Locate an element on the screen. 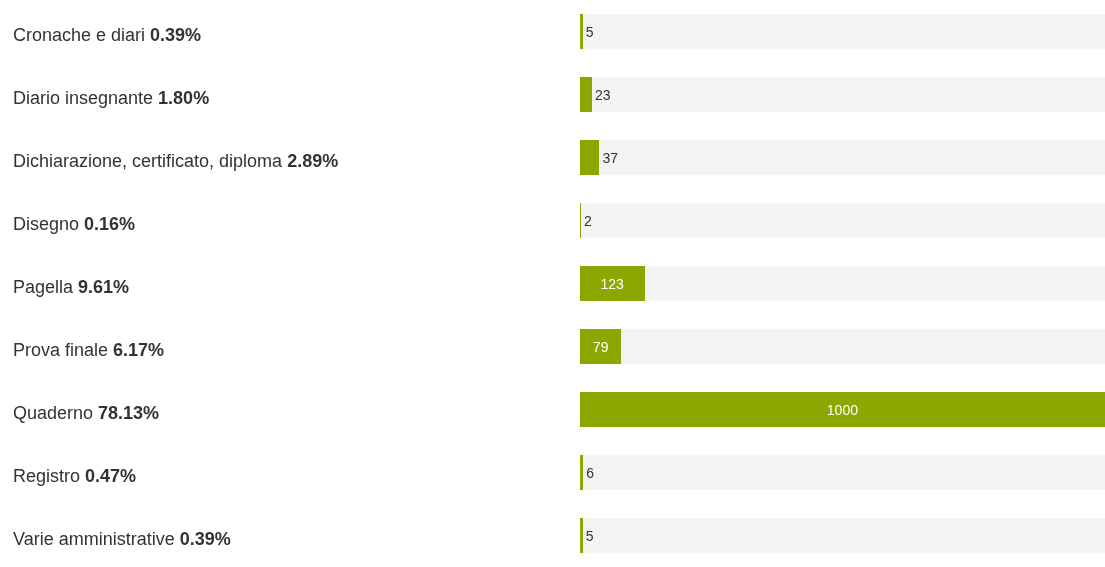 The height and width of the screenshot is (567, 1105). y-tick-label: Prova finale 6.17% is located at coordinates (89, 350).